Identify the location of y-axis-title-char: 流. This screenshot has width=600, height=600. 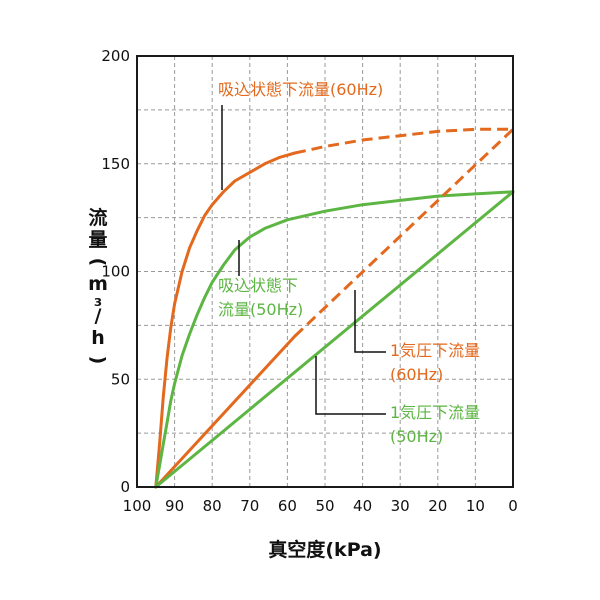
(97, 217).